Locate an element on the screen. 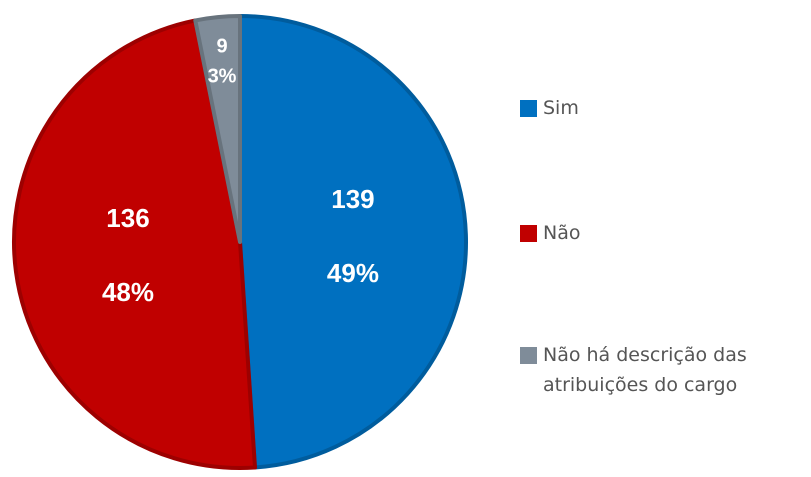 The width and height of the screenshot is (811, 477). data-label: 9 is located at coordinates (221, 46).